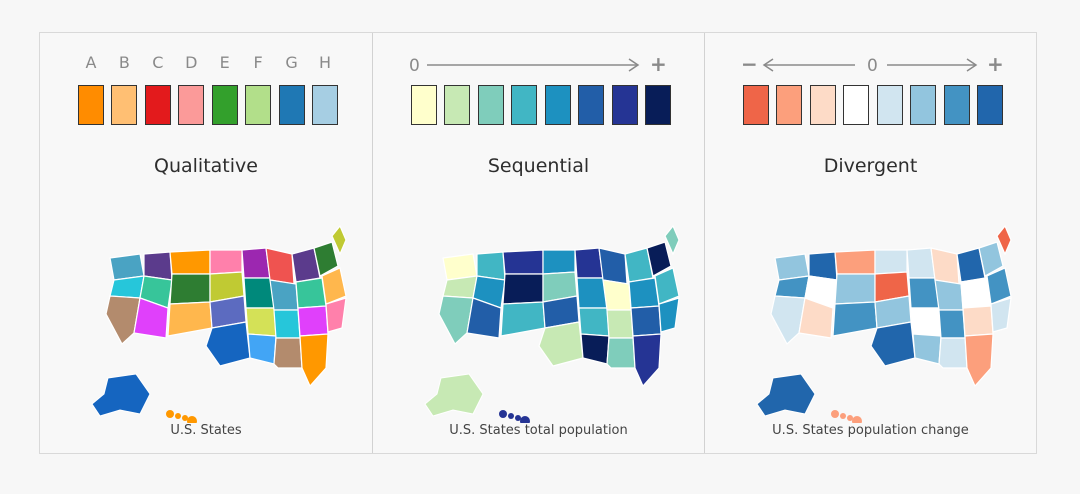 The image size is (1080, 494). I want to click on divergent-swatches, so click(873, 106).